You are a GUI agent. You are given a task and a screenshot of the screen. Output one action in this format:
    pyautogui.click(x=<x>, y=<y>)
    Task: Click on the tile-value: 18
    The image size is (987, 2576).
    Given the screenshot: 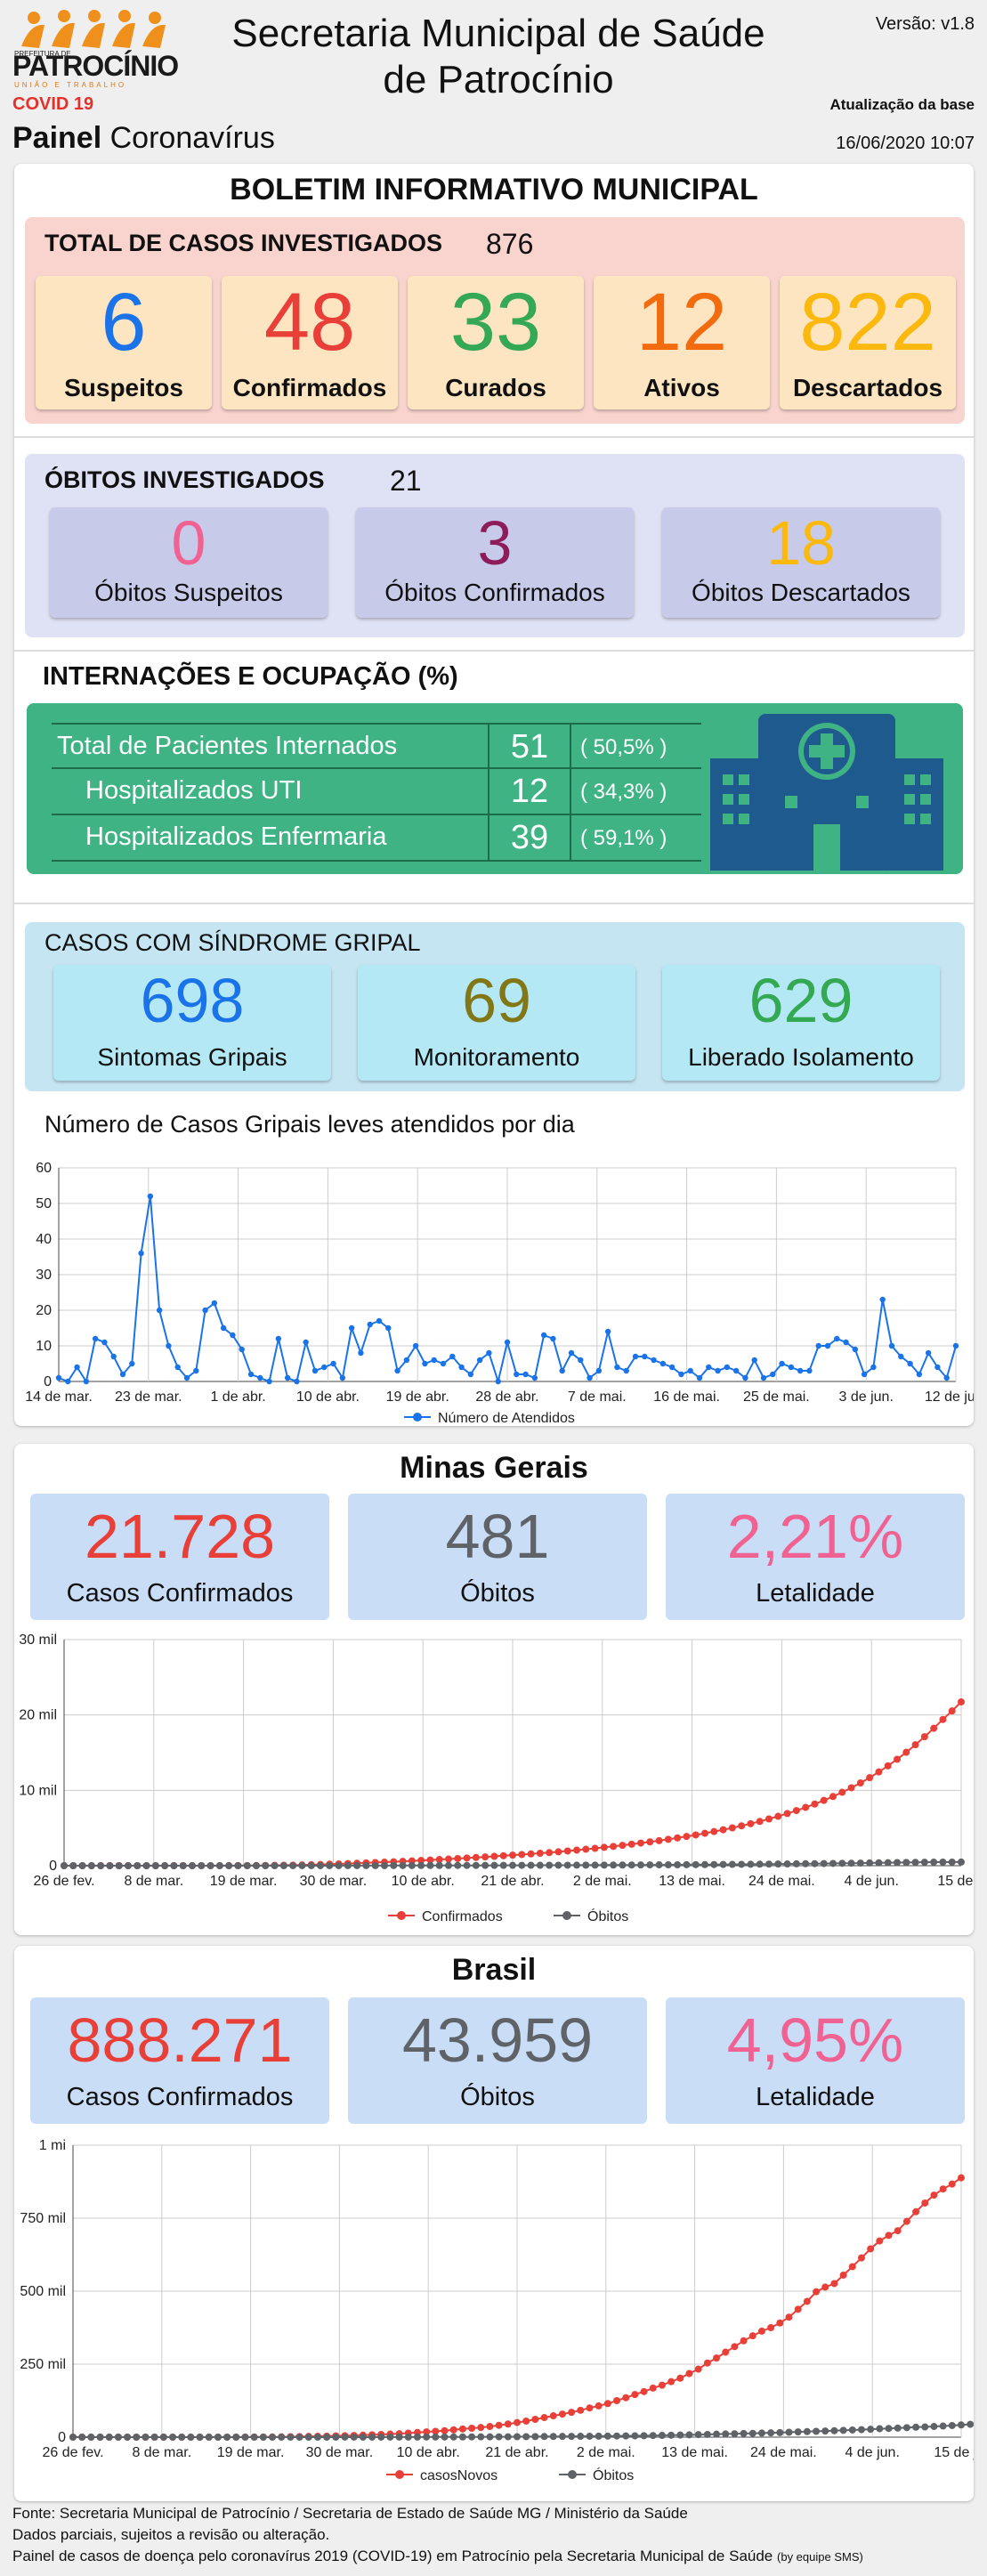 What is the action you would take?
    pyautogui.click(x=801, y=543)
    